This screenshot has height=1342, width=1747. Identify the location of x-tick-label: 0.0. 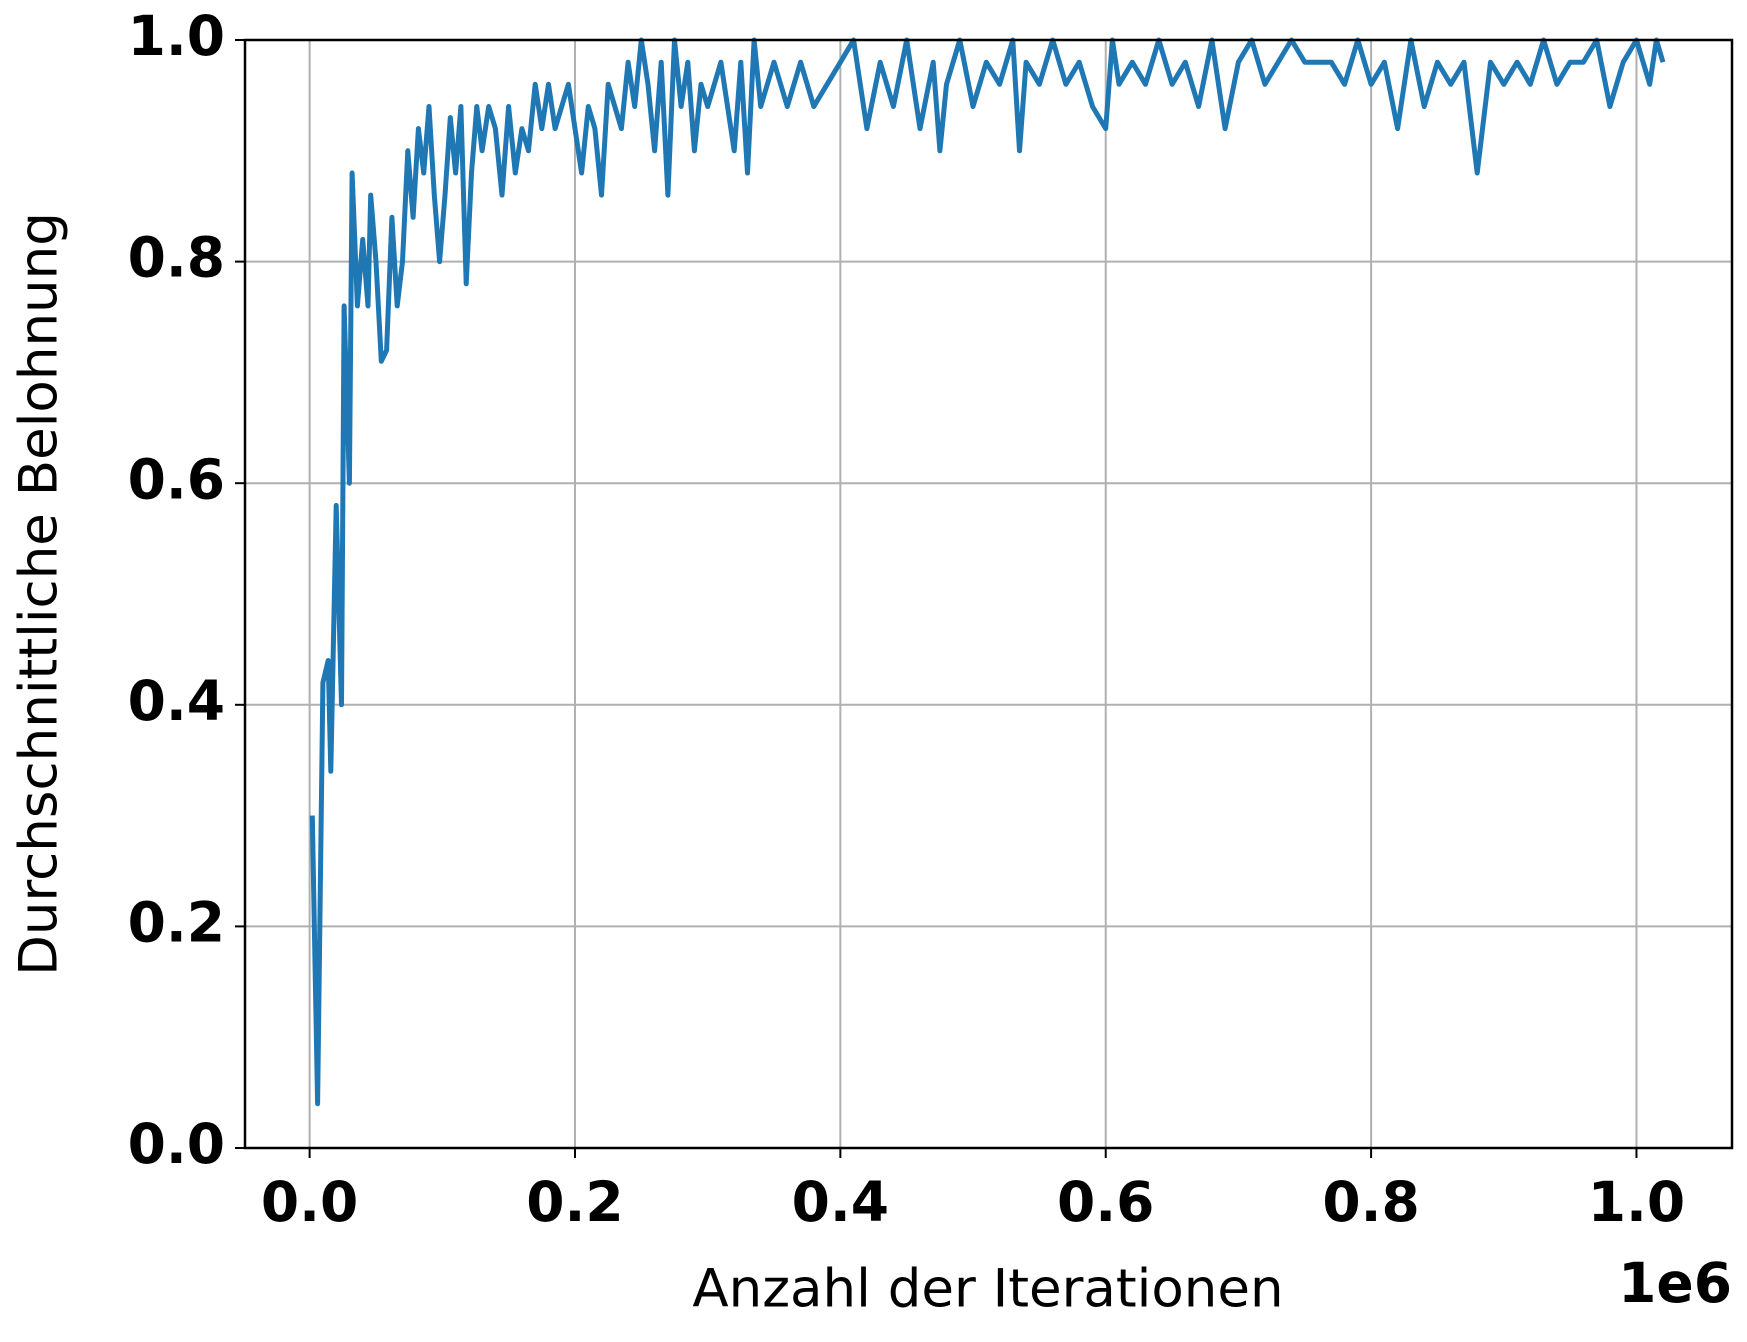
(309, 1202).